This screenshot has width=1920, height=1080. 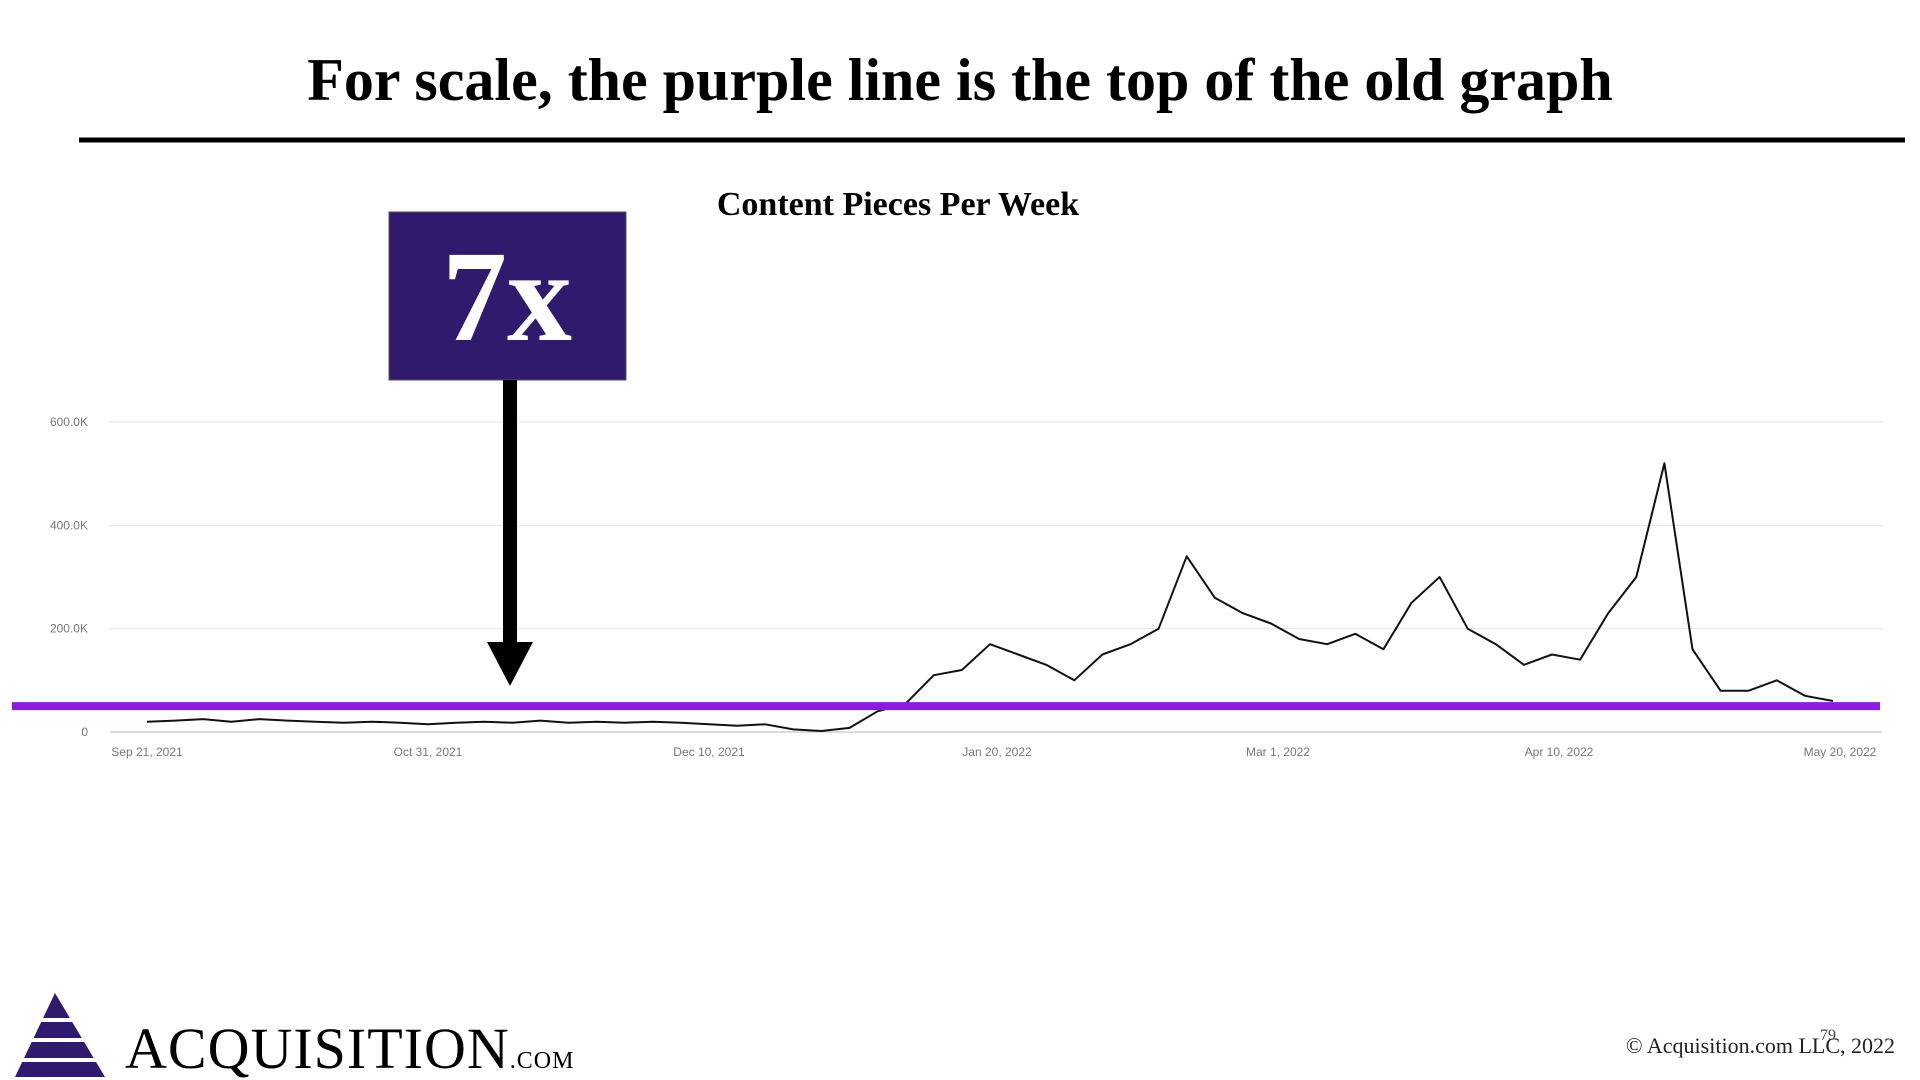 I want to click on logo-suffix: .COM, so click(x=542, y=1061).